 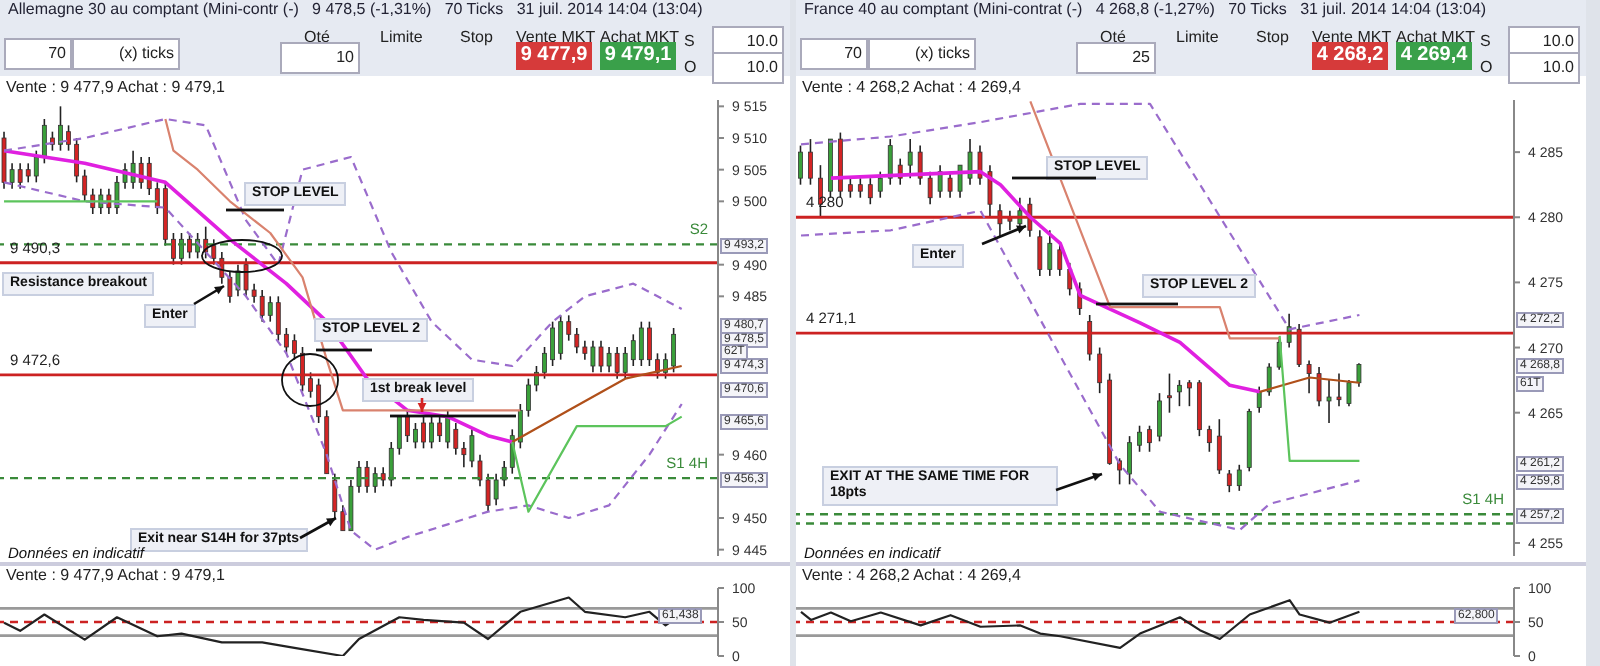 What do you see at coordinates (638, 56) in the screenshot?
I see `text: 9 479,1` at bounding box center [638, 56].